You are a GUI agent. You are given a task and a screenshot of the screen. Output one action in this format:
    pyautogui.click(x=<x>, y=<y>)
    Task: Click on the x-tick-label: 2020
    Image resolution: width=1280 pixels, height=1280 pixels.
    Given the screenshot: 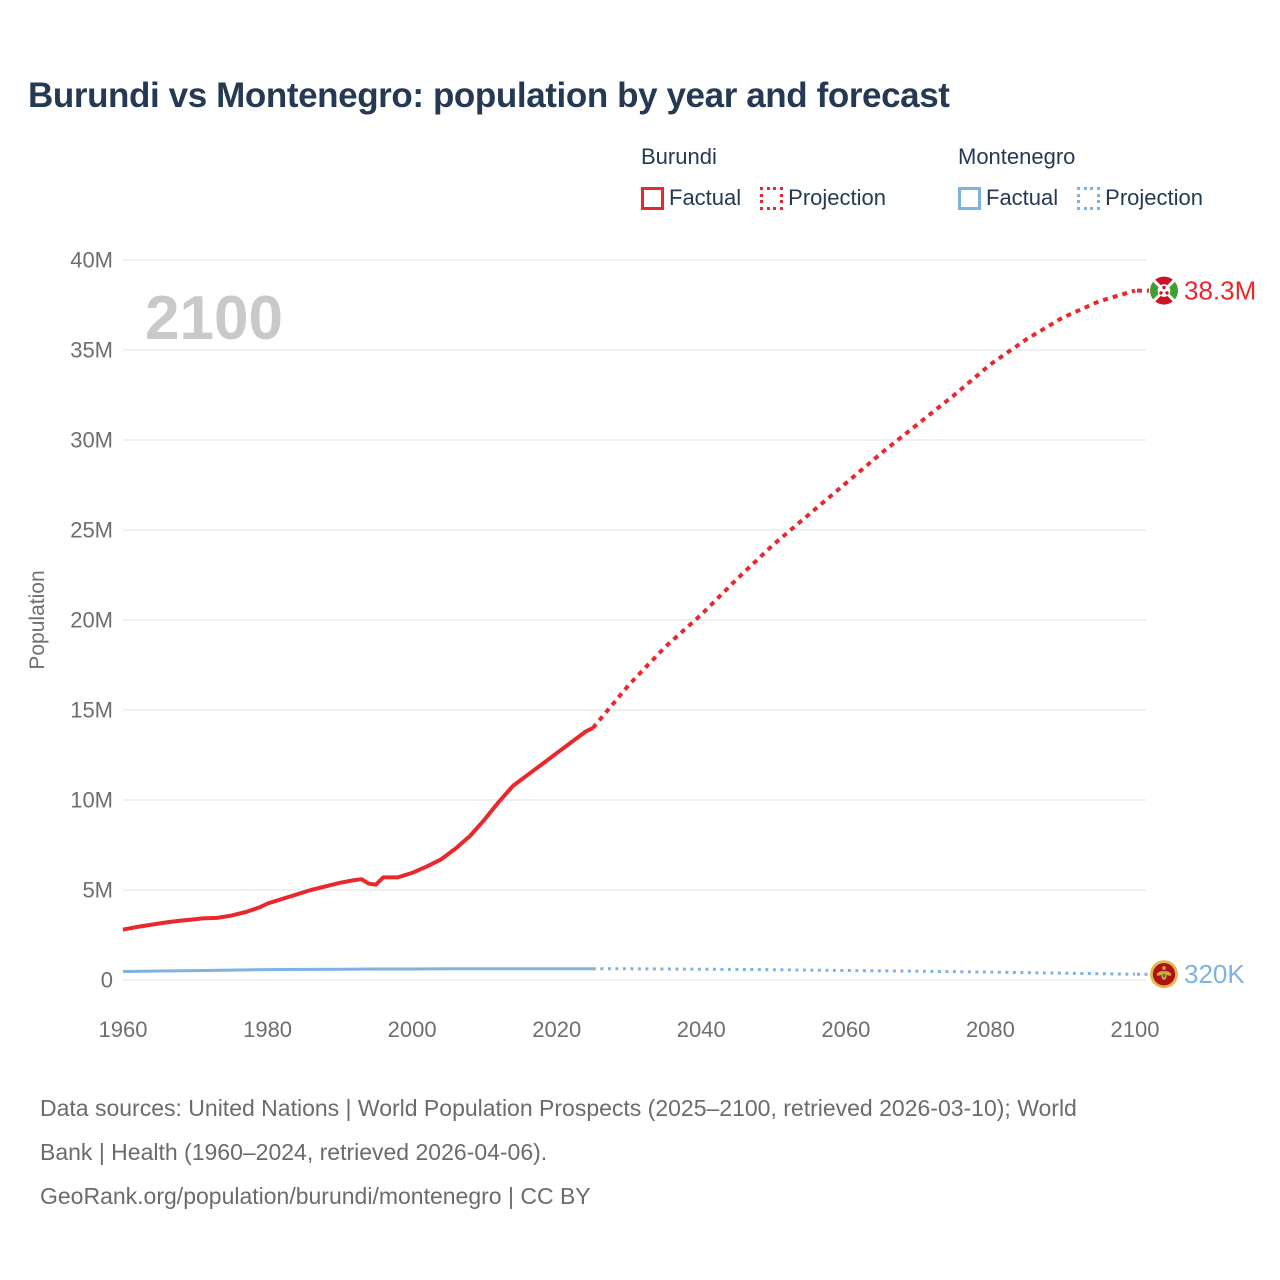 What is the action you would take?
    pyautogui.click(x=556, y=1029)
    